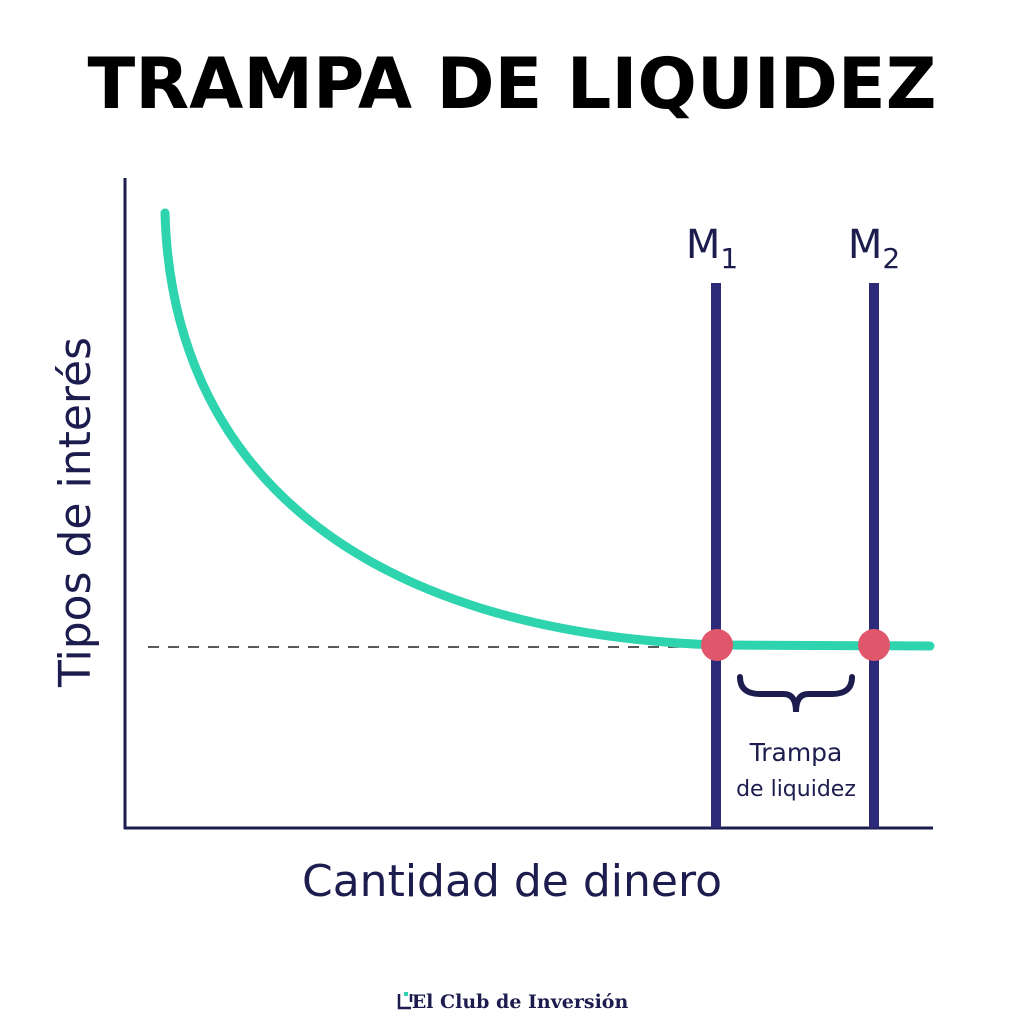 This screenshot has width=1024, height=1024. I want to click on title: TRAMPA DE LIQUIDEZ, so click(512, 84).